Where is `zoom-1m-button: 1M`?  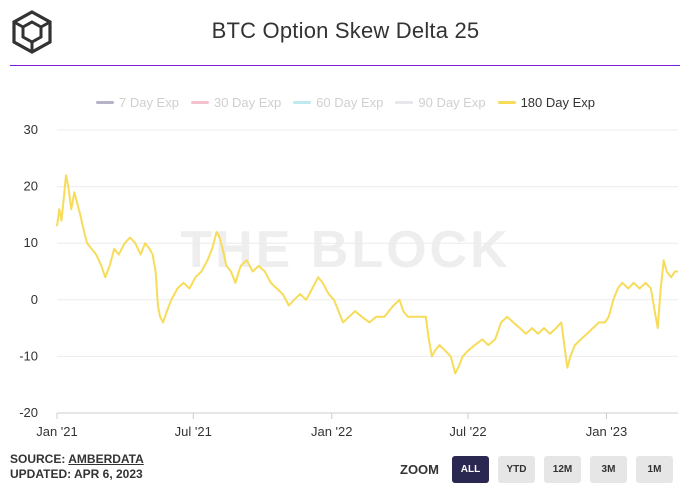 zoom-1m-button: 1M is located at coordinates (654, 469).